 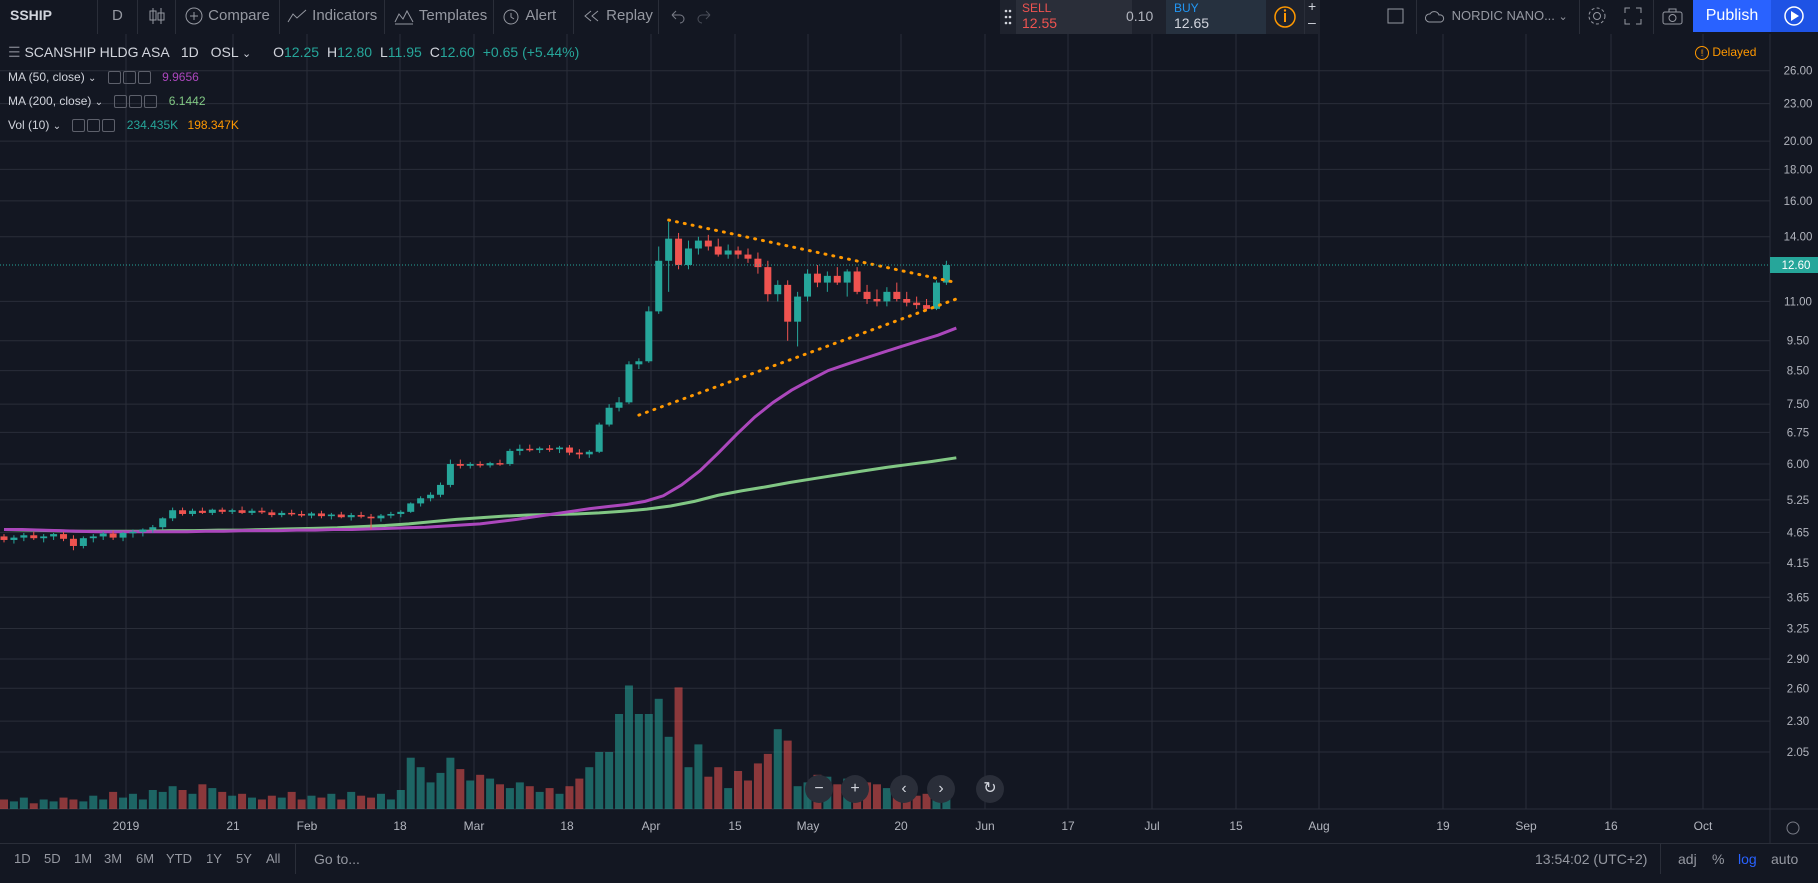 I want to click on sell-button: SELL 12.55, so click(x=1074, y=17).